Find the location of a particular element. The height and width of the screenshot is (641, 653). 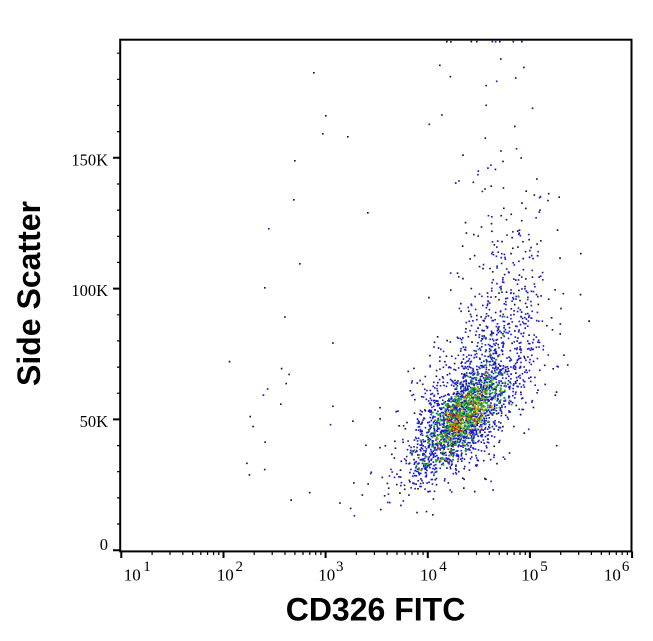

svg-text: 4 is located at coordinates (443, 567).